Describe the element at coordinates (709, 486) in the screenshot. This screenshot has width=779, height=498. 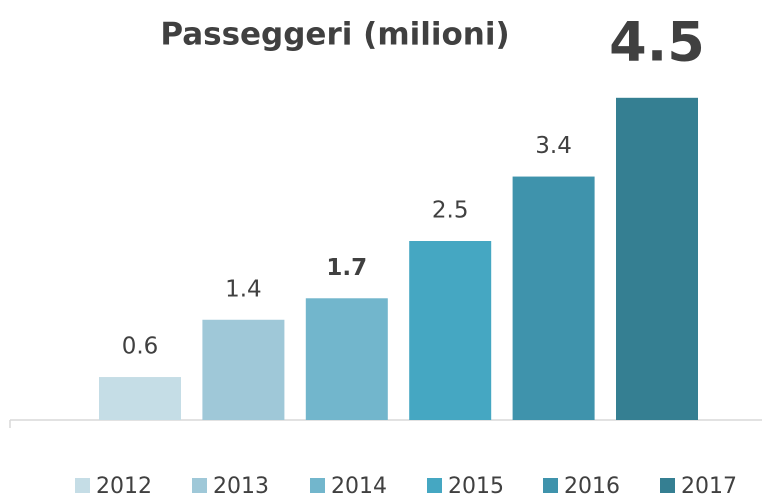
I see `legend-label: 2017` at that location.